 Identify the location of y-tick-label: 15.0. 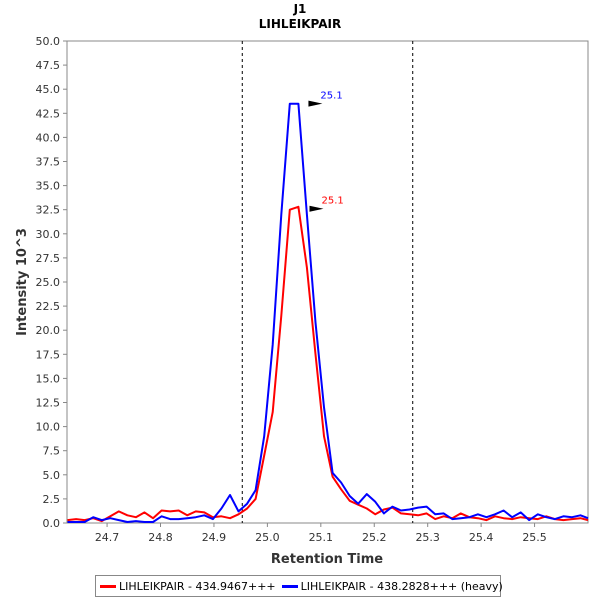
(48, 378).